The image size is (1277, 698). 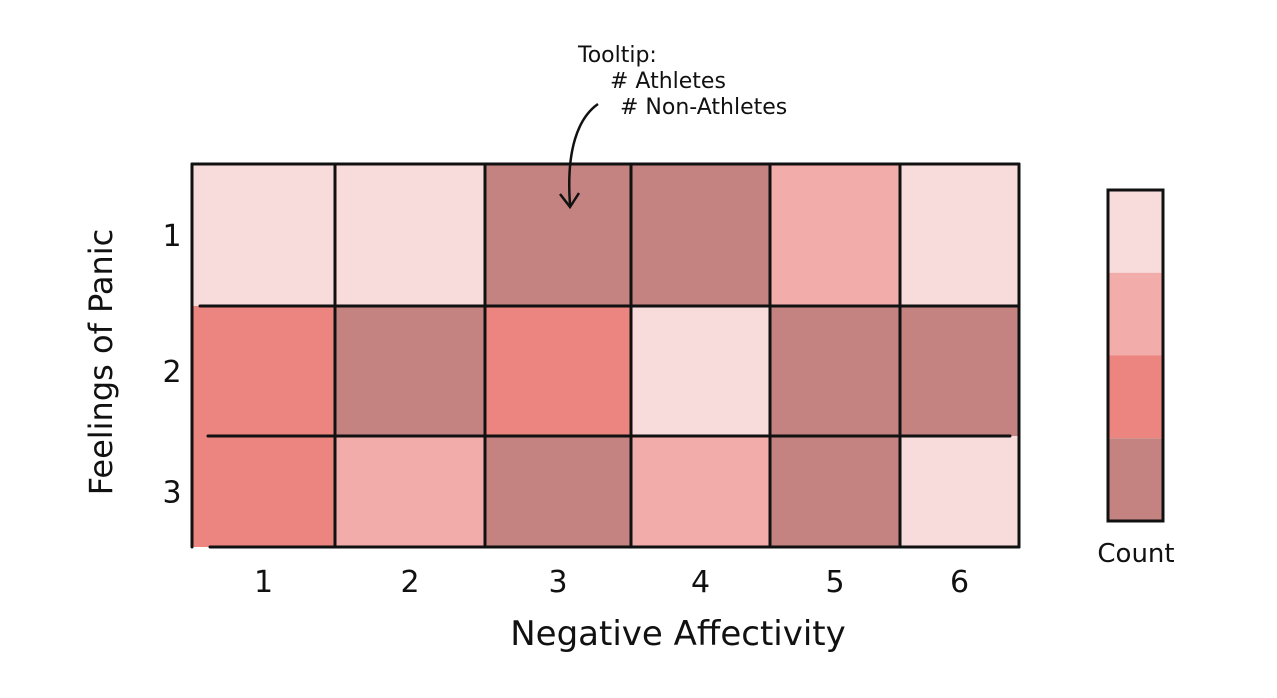 What do you see at coordinates (959, 235) in the screenshot?
I see `heatmap-cell-r1-c6` at bounding box center [959, 235].